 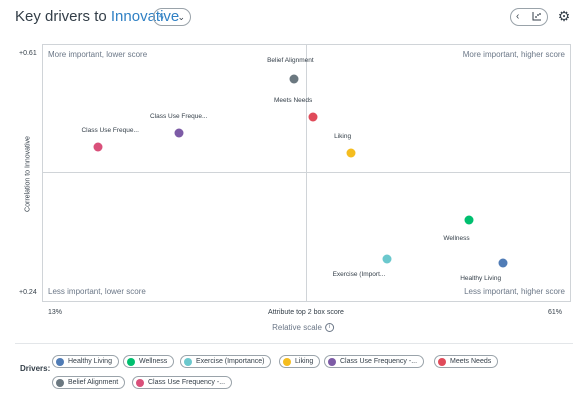 I want to click on point-label: Wellness, so click(x=456, y=238).